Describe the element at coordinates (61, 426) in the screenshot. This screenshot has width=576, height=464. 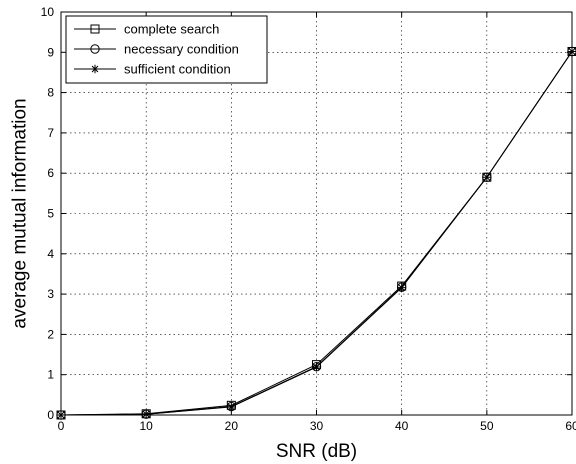
I see `x-tick-label: 0` at that location.